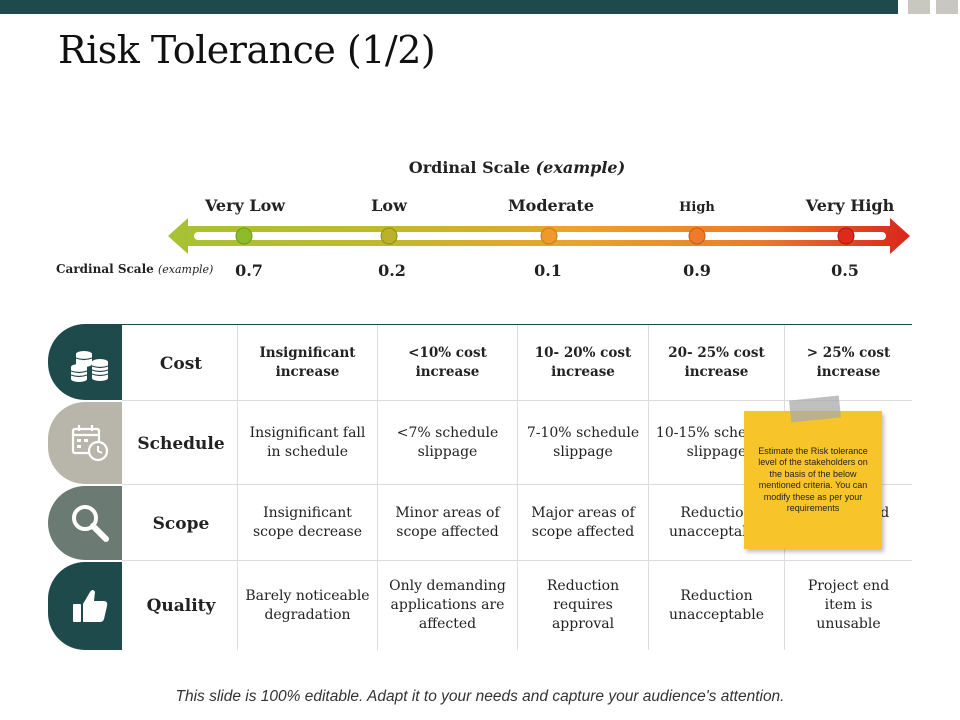 This screenshot has width=960, height=720. I want to click on schedule-row-pill, so click(85, 443).